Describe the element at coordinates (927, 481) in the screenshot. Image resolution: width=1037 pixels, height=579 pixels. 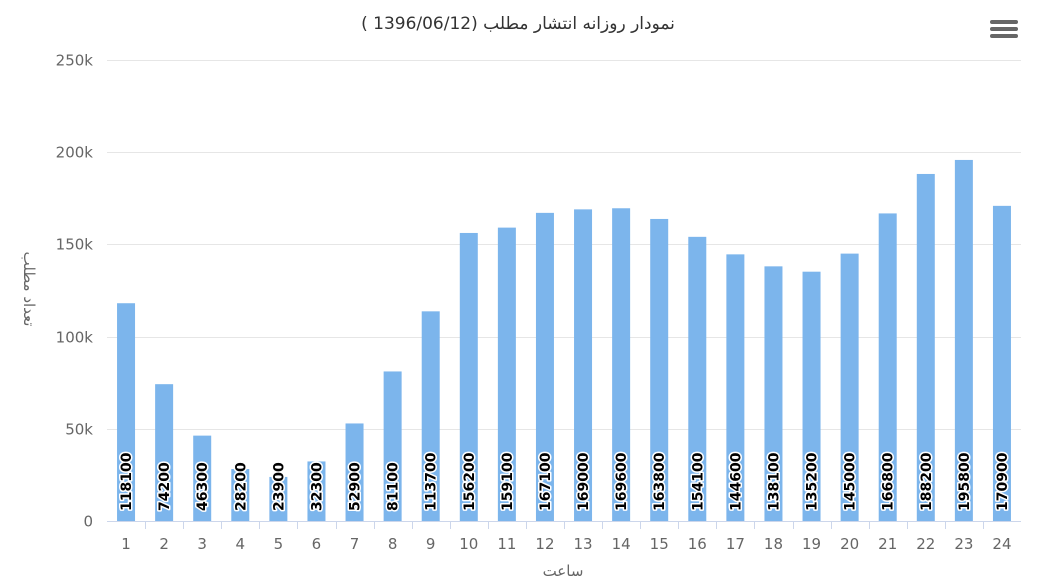
I see `data-label: 188200` at that location.